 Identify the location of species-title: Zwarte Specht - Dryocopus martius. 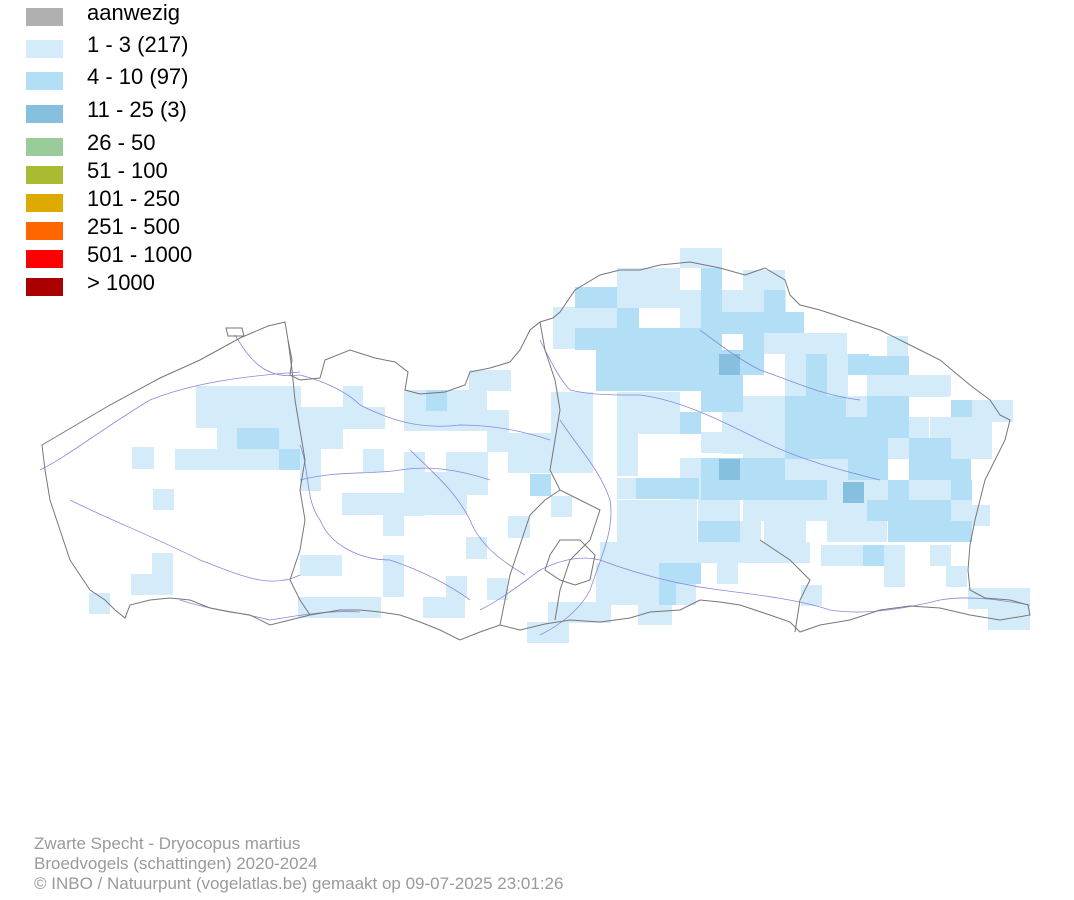
(167, 843).